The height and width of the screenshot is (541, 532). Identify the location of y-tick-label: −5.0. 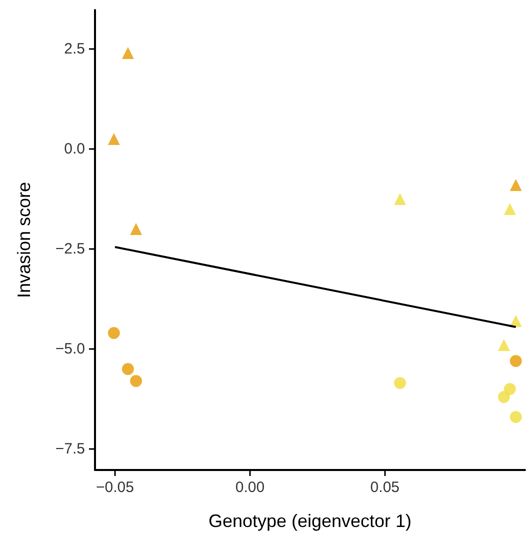
(70, 349).